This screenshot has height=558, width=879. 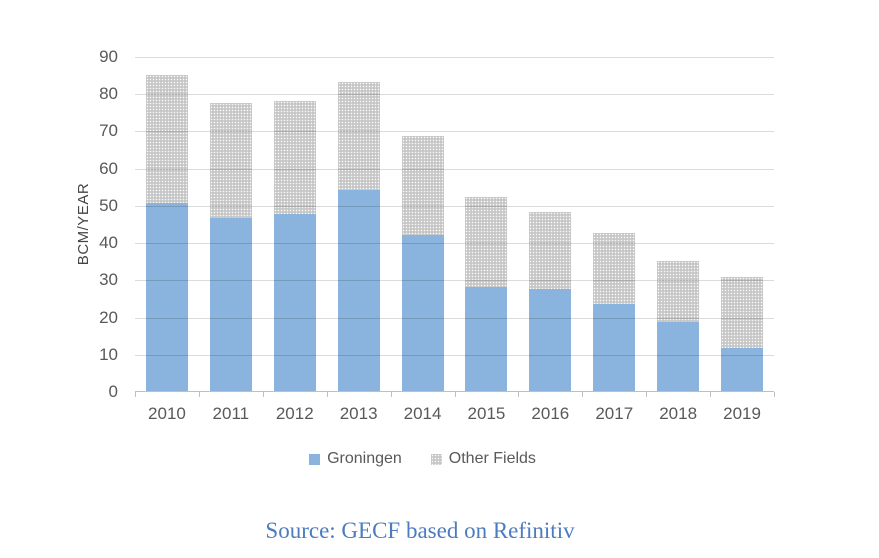 I want to click on bar-stack-2013, so click(x=358, y=236).